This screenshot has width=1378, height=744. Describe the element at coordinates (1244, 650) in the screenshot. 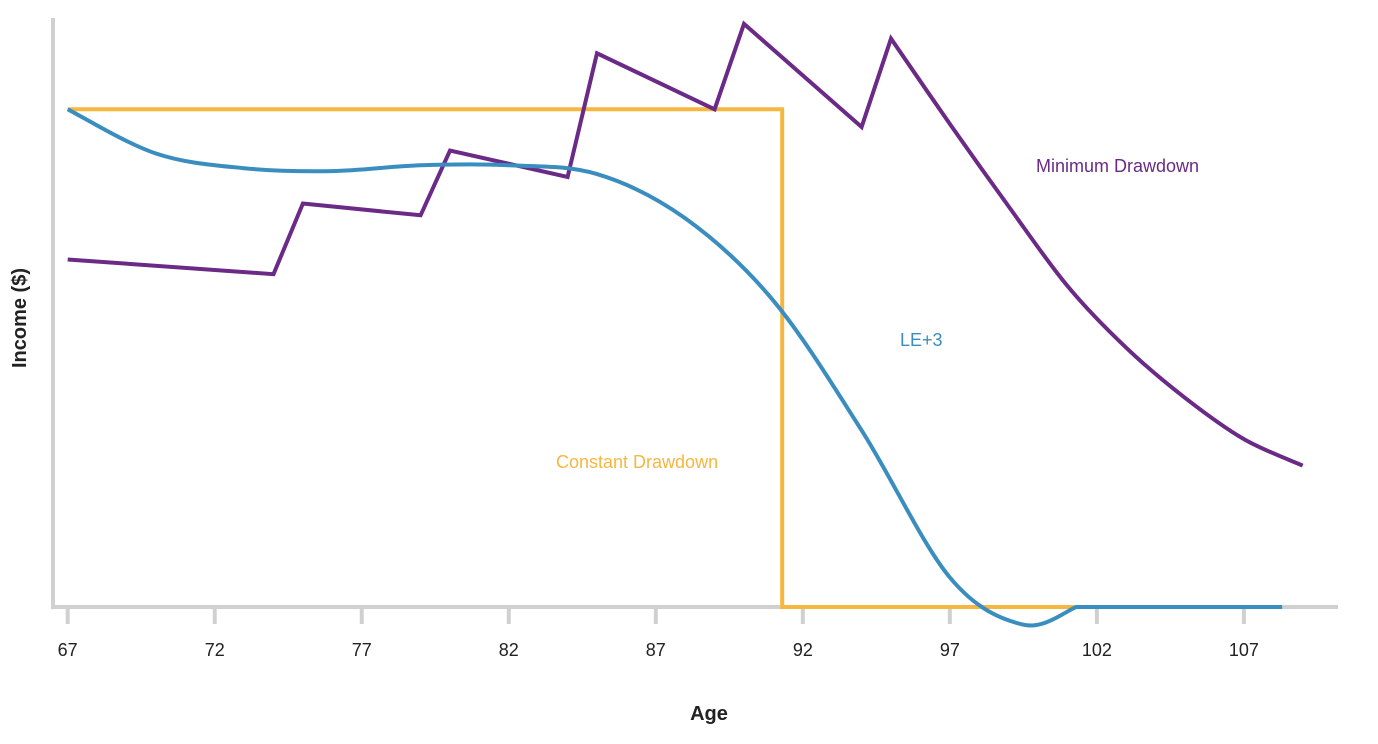

I see `x-tick-label: 107` at that location.